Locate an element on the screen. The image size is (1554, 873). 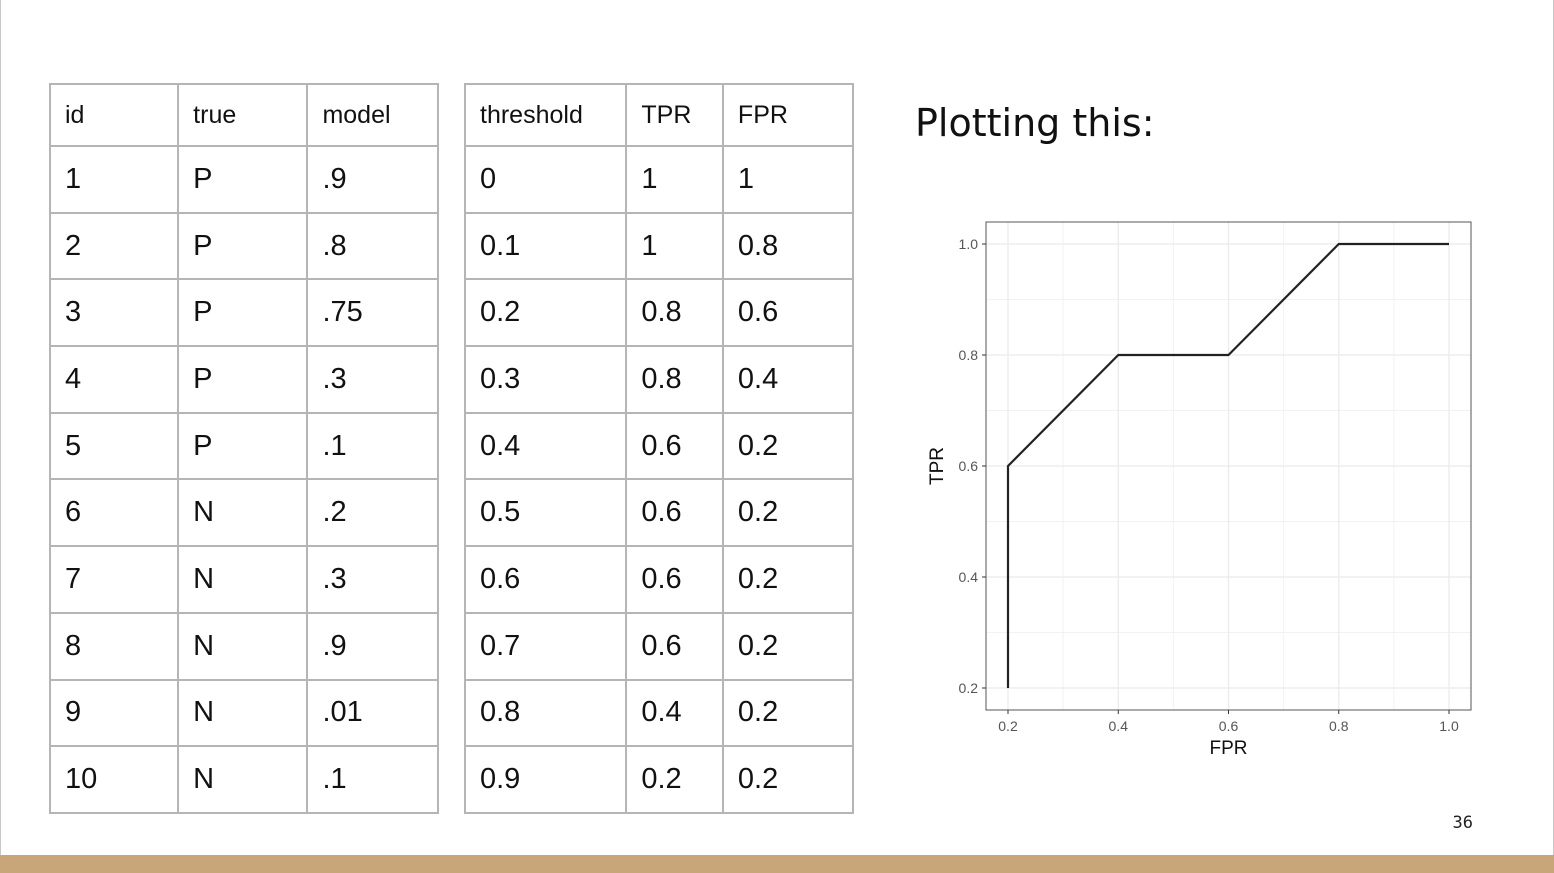
y-tick-label: 0.4 is located at coordinates (969, 577).